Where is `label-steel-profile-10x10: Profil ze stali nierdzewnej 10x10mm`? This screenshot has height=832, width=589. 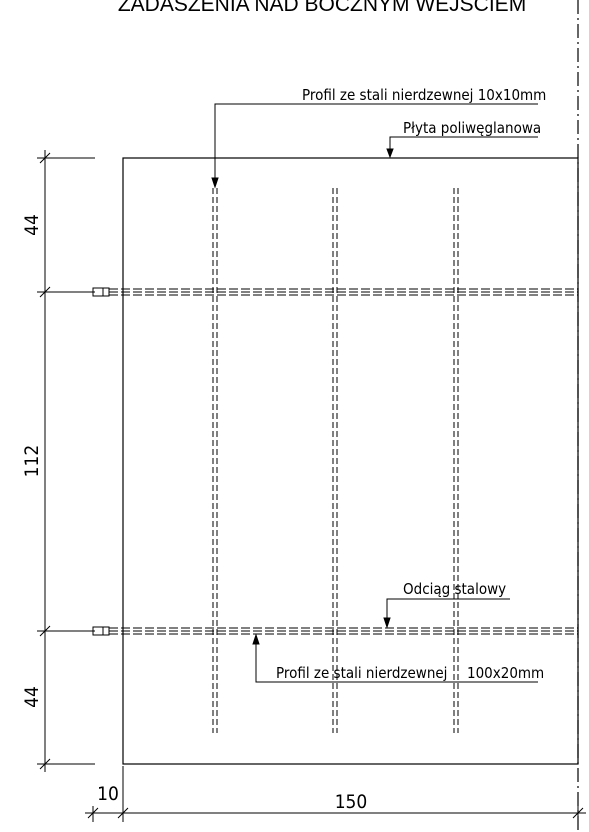 label-steel-profile-10x10: Profil ze stali nierdzewnej 10x10mm is located at coordinates (424, 95).